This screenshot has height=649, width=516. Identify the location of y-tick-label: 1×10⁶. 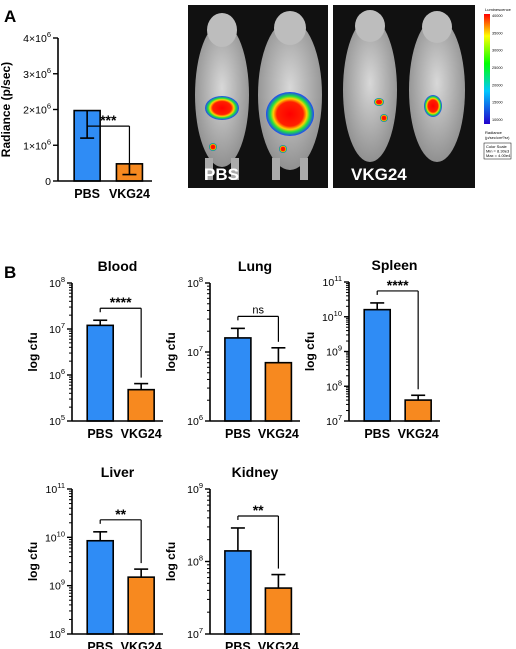
(37, 144).